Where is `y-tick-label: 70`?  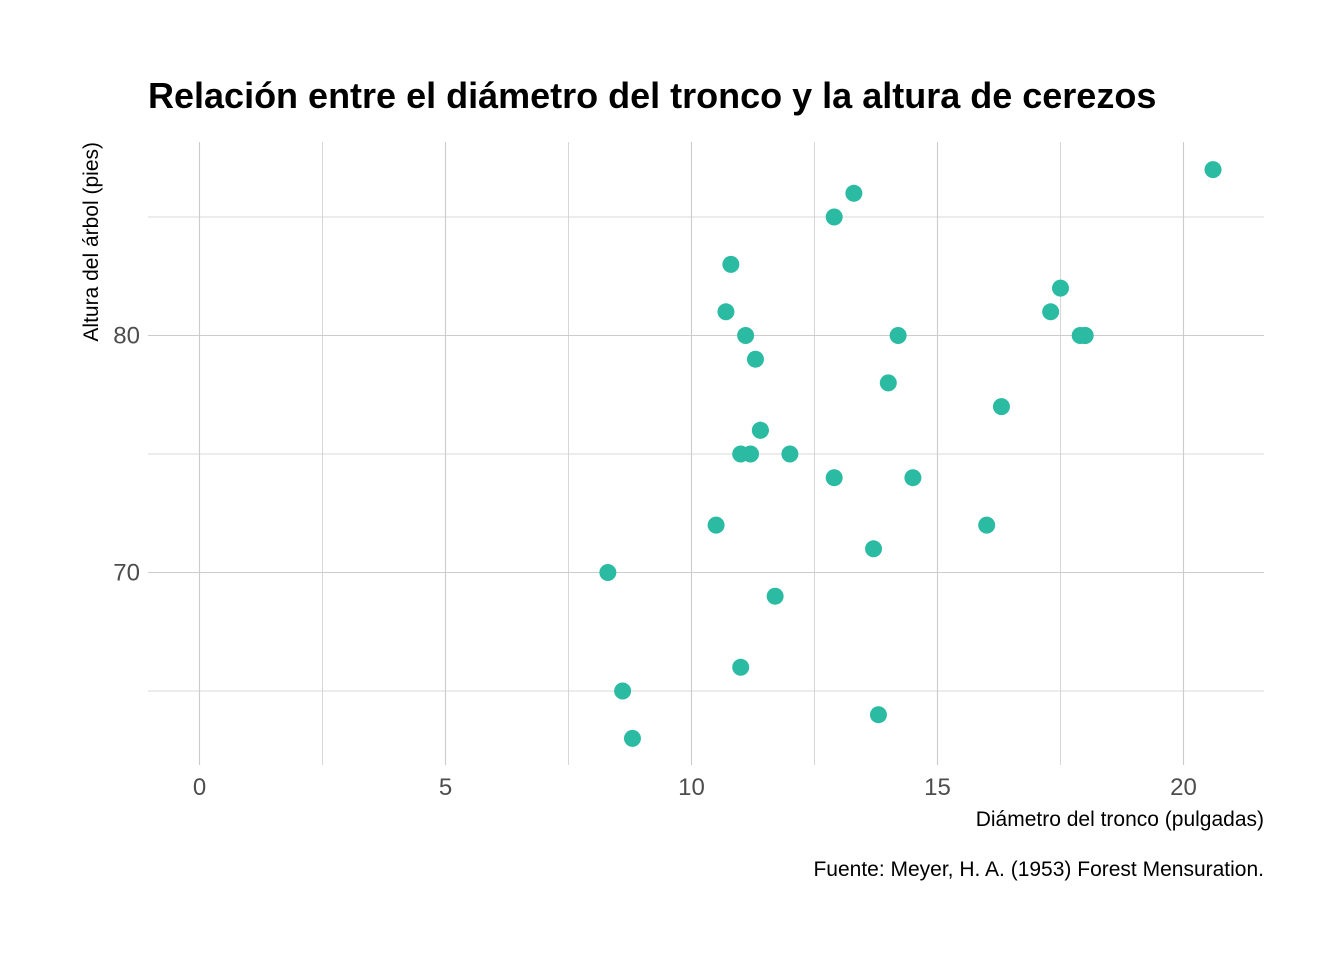
y-tick-label: 70 is located at coordinates (126, 573).